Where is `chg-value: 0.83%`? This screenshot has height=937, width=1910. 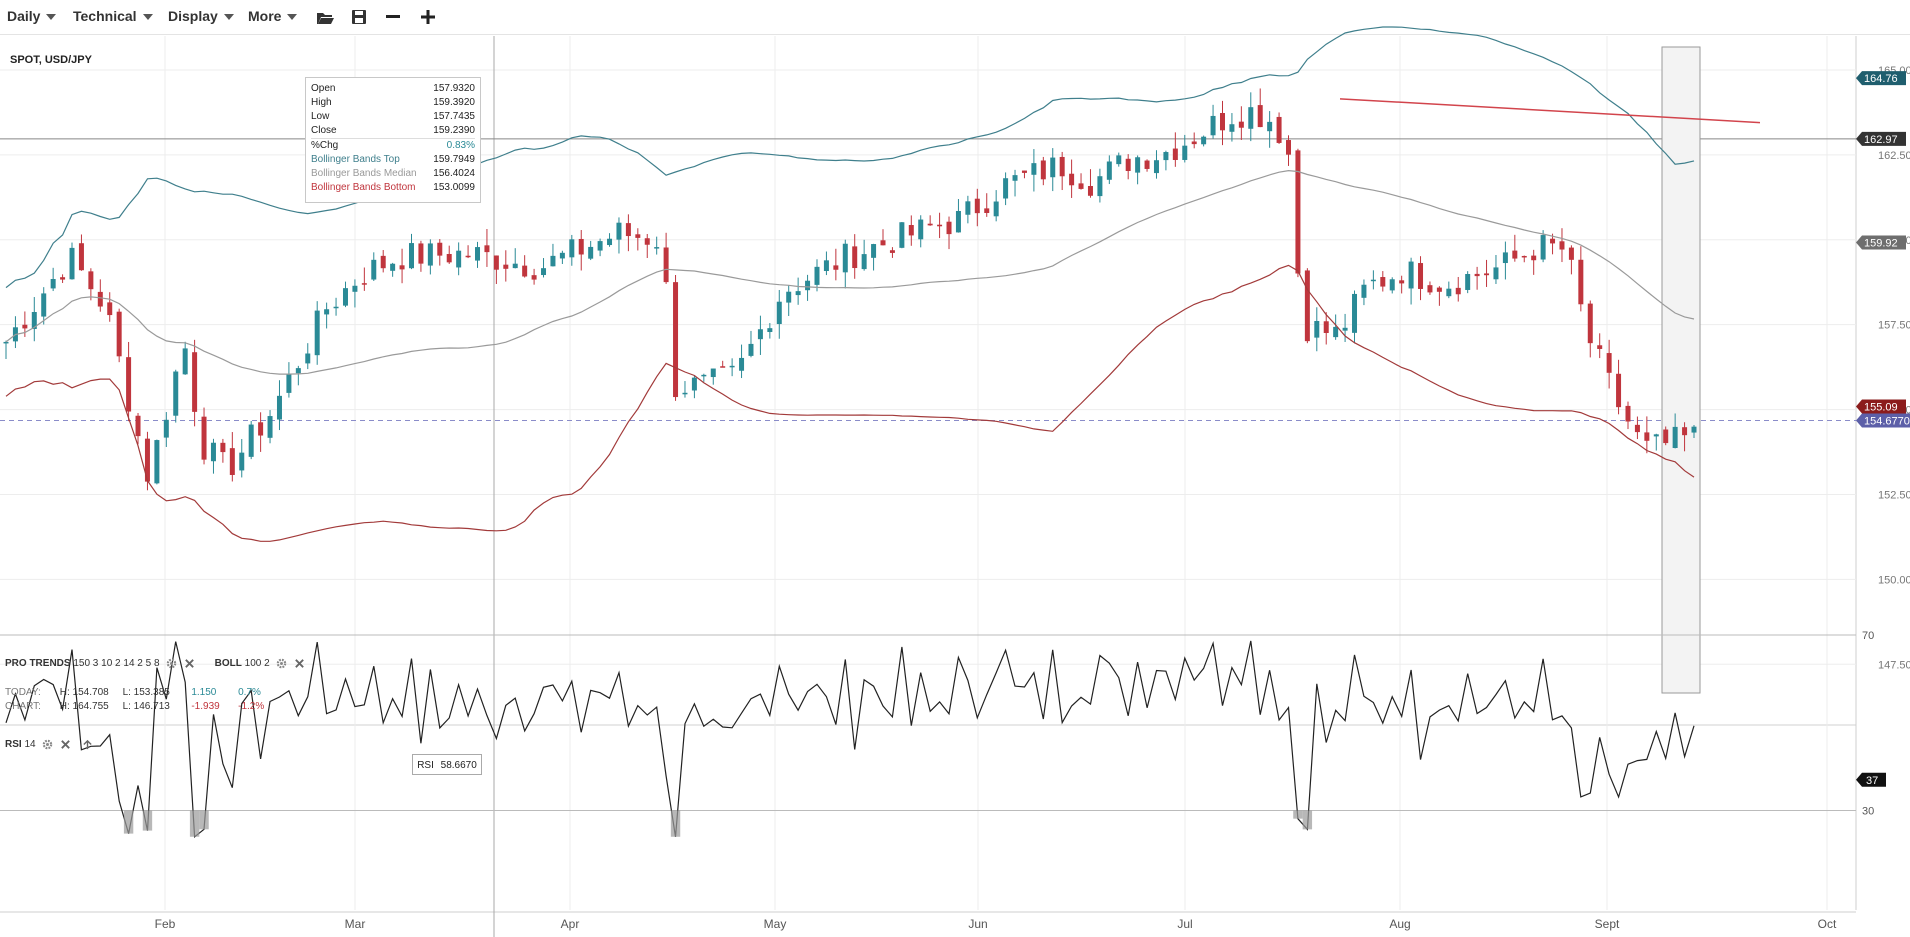
chg-value: 0.83% is located at coordinates (460, 145).